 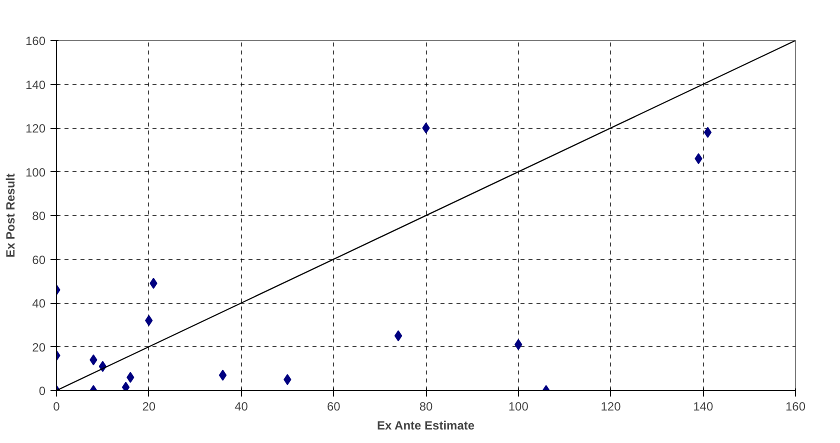 I want to click on x-tick-label: 120, so click(x=611, y=407).